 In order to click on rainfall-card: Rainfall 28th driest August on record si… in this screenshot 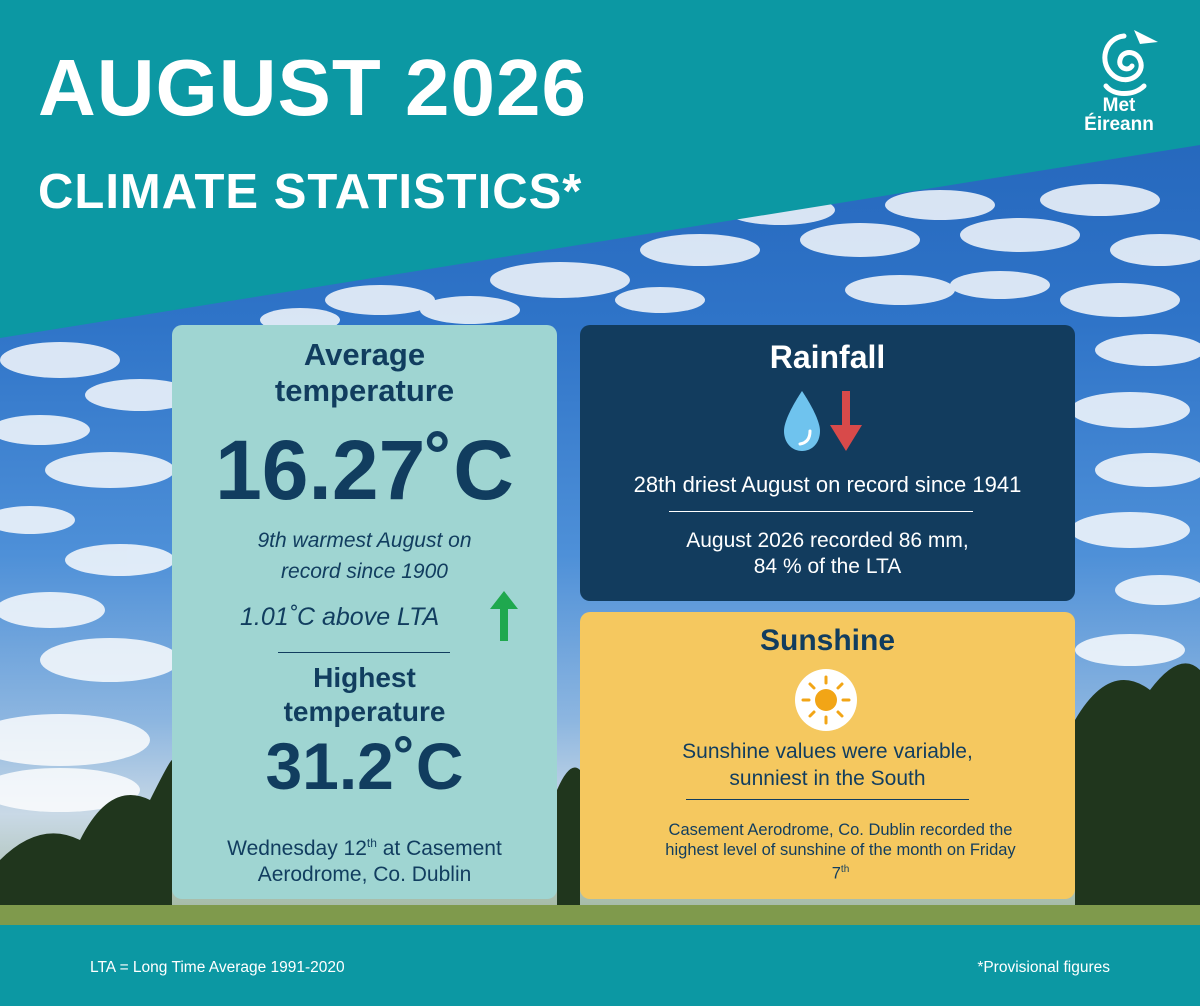, I will do `click(827, 463)`.